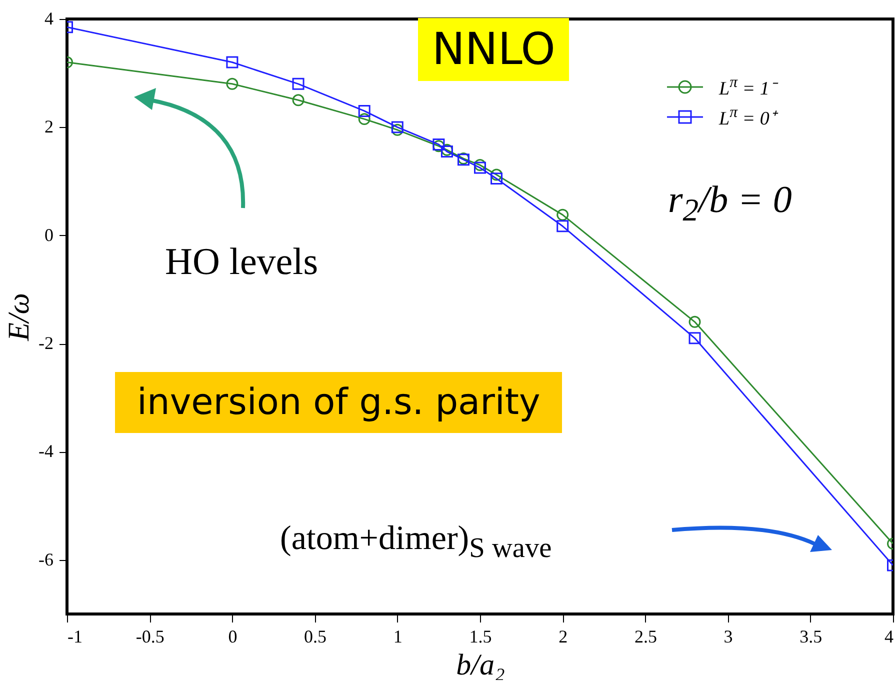 The image size is (896, 696). I want to click on y-axis-title: E/ω, so click(19, 317).